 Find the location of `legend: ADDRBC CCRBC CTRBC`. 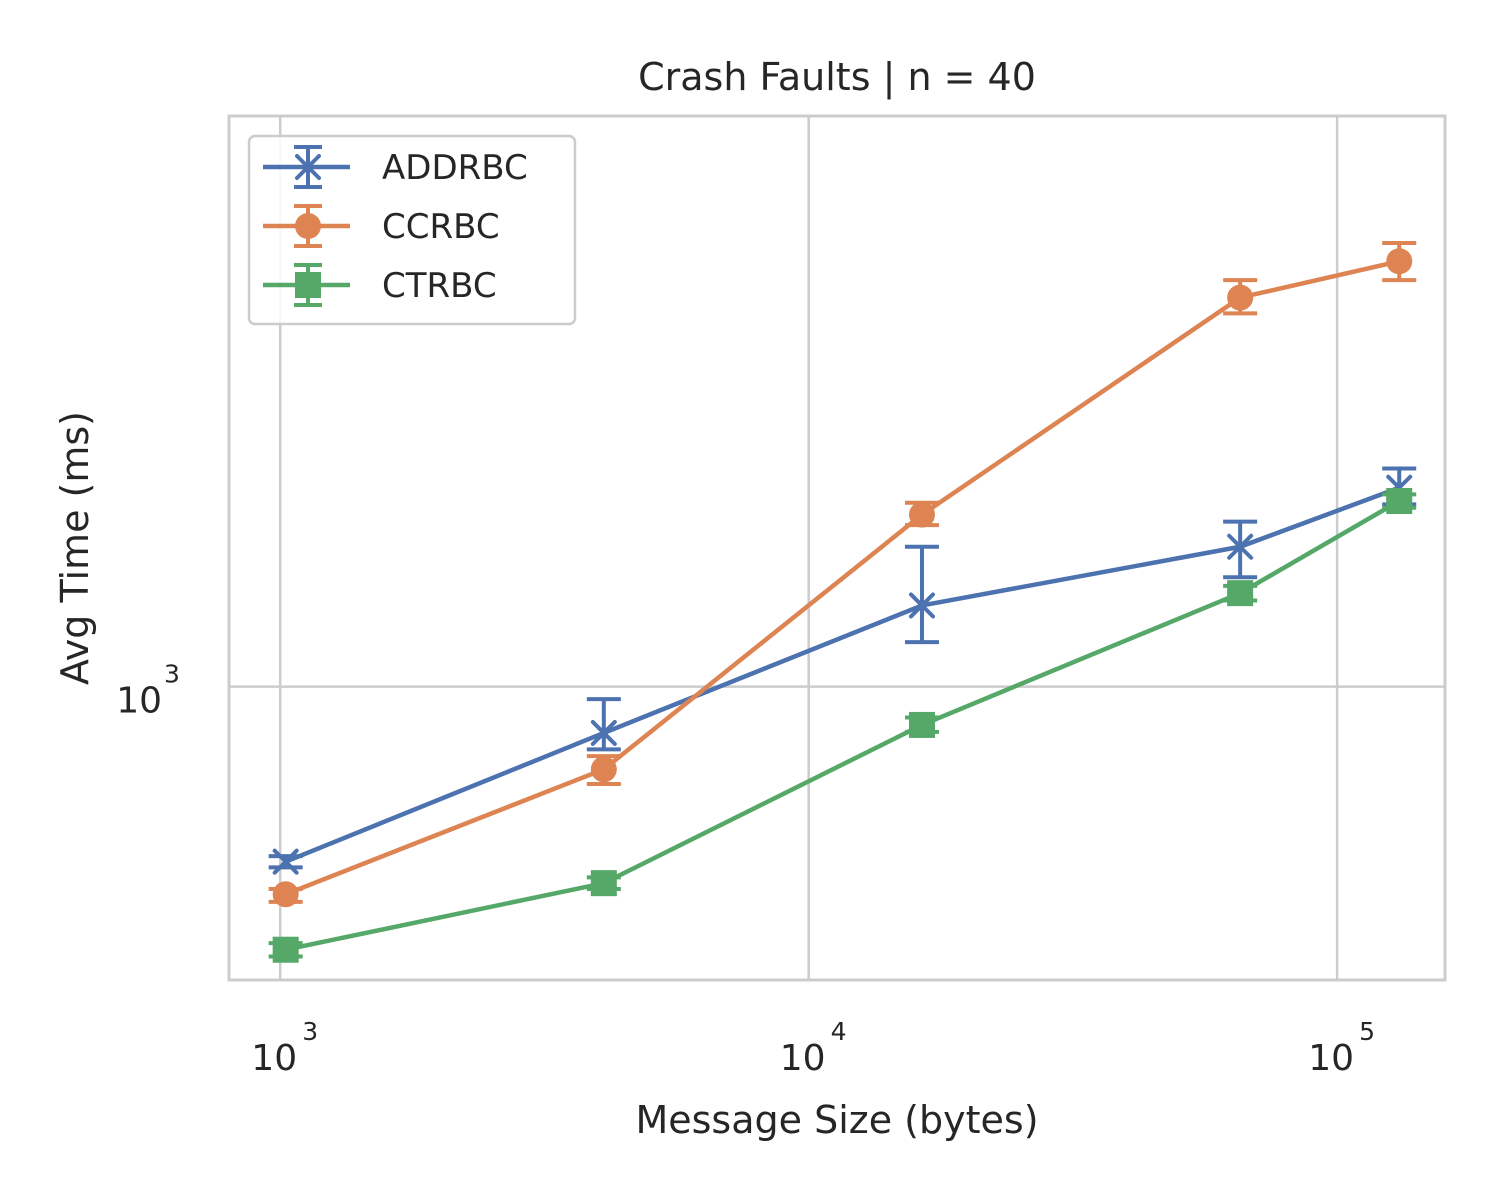

legend: ADDRBC CCRBC CTRBC is located at coordinates (412, 230).